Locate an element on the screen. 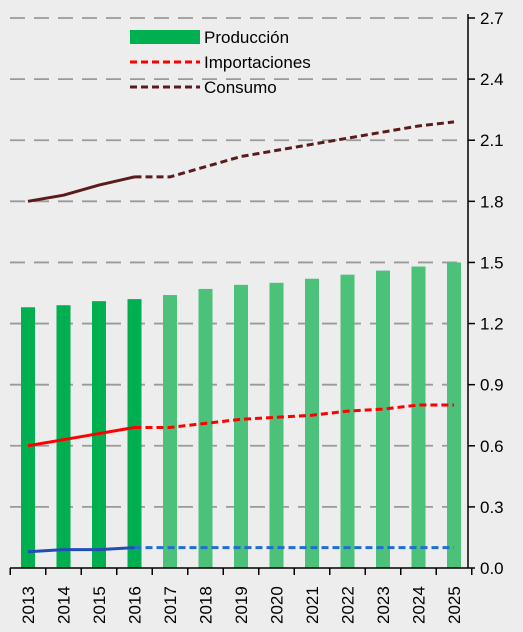 The image size is (523, 632). bar-produccion-2021 is located at coordinates (312, 423).